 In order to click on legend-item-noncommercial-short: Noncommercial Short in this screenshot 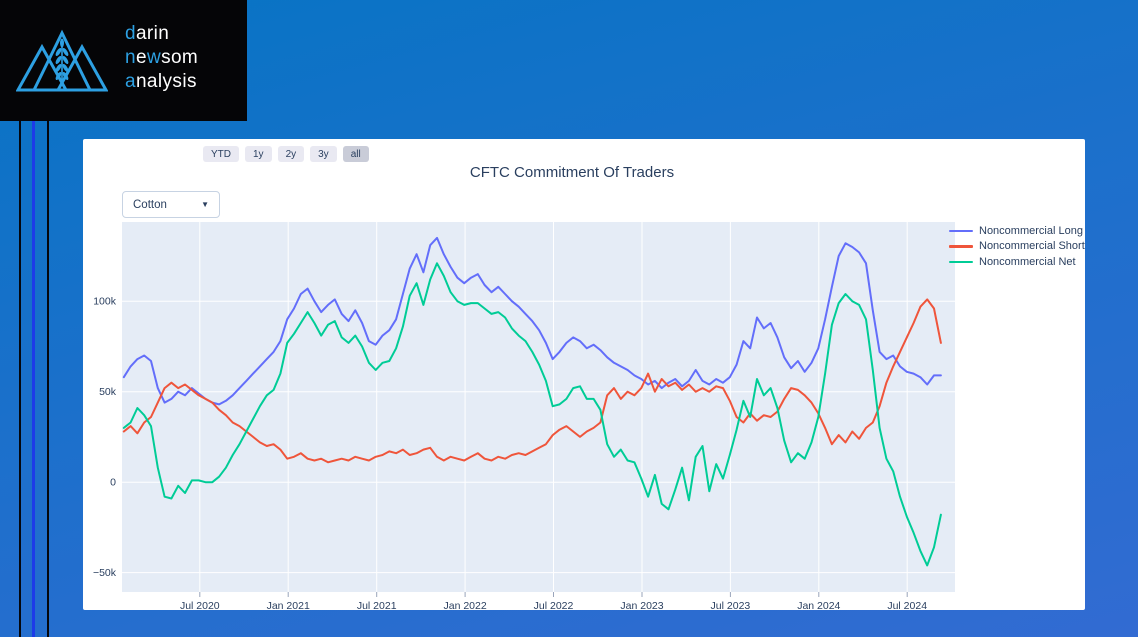, I will do `click(1017, 247)`.